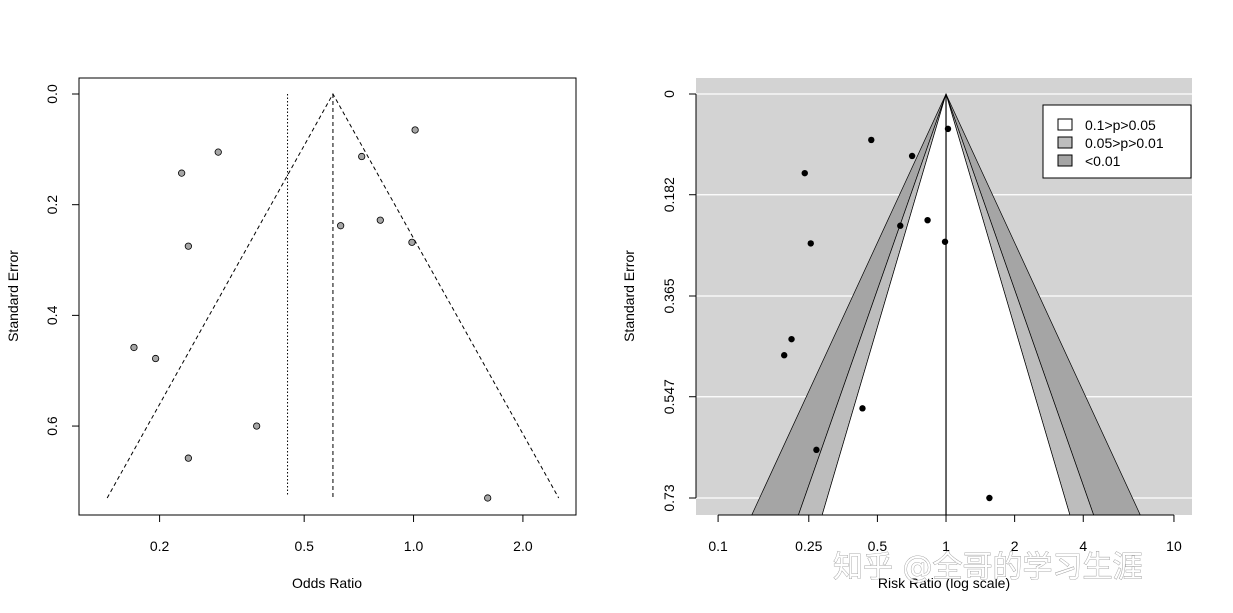 The image size is (1233, 613). Describe the element at coordinates (52, 94) in the screenshot. I see `left-y-tick-label-0: 0.0` at that location.